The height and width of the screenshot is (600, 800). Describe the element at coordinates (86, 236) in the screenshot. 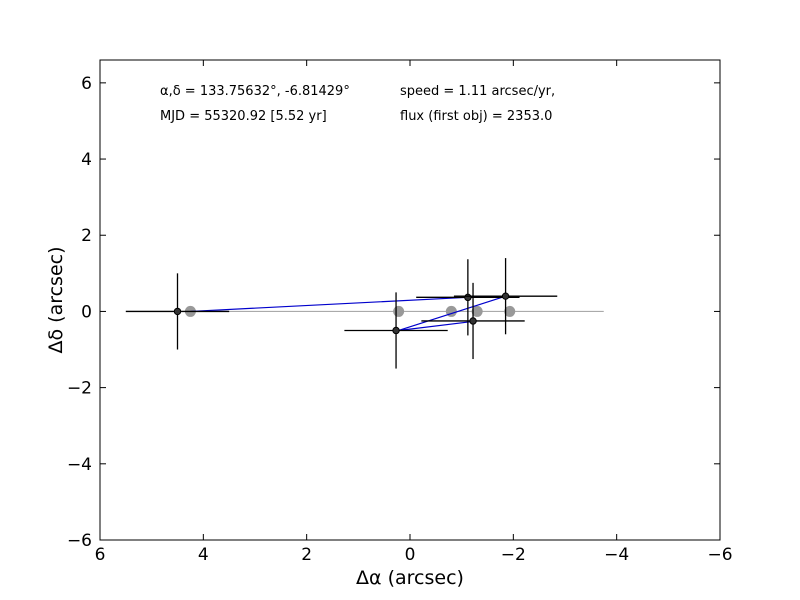

I see `y-tick-label: 2` at that location.